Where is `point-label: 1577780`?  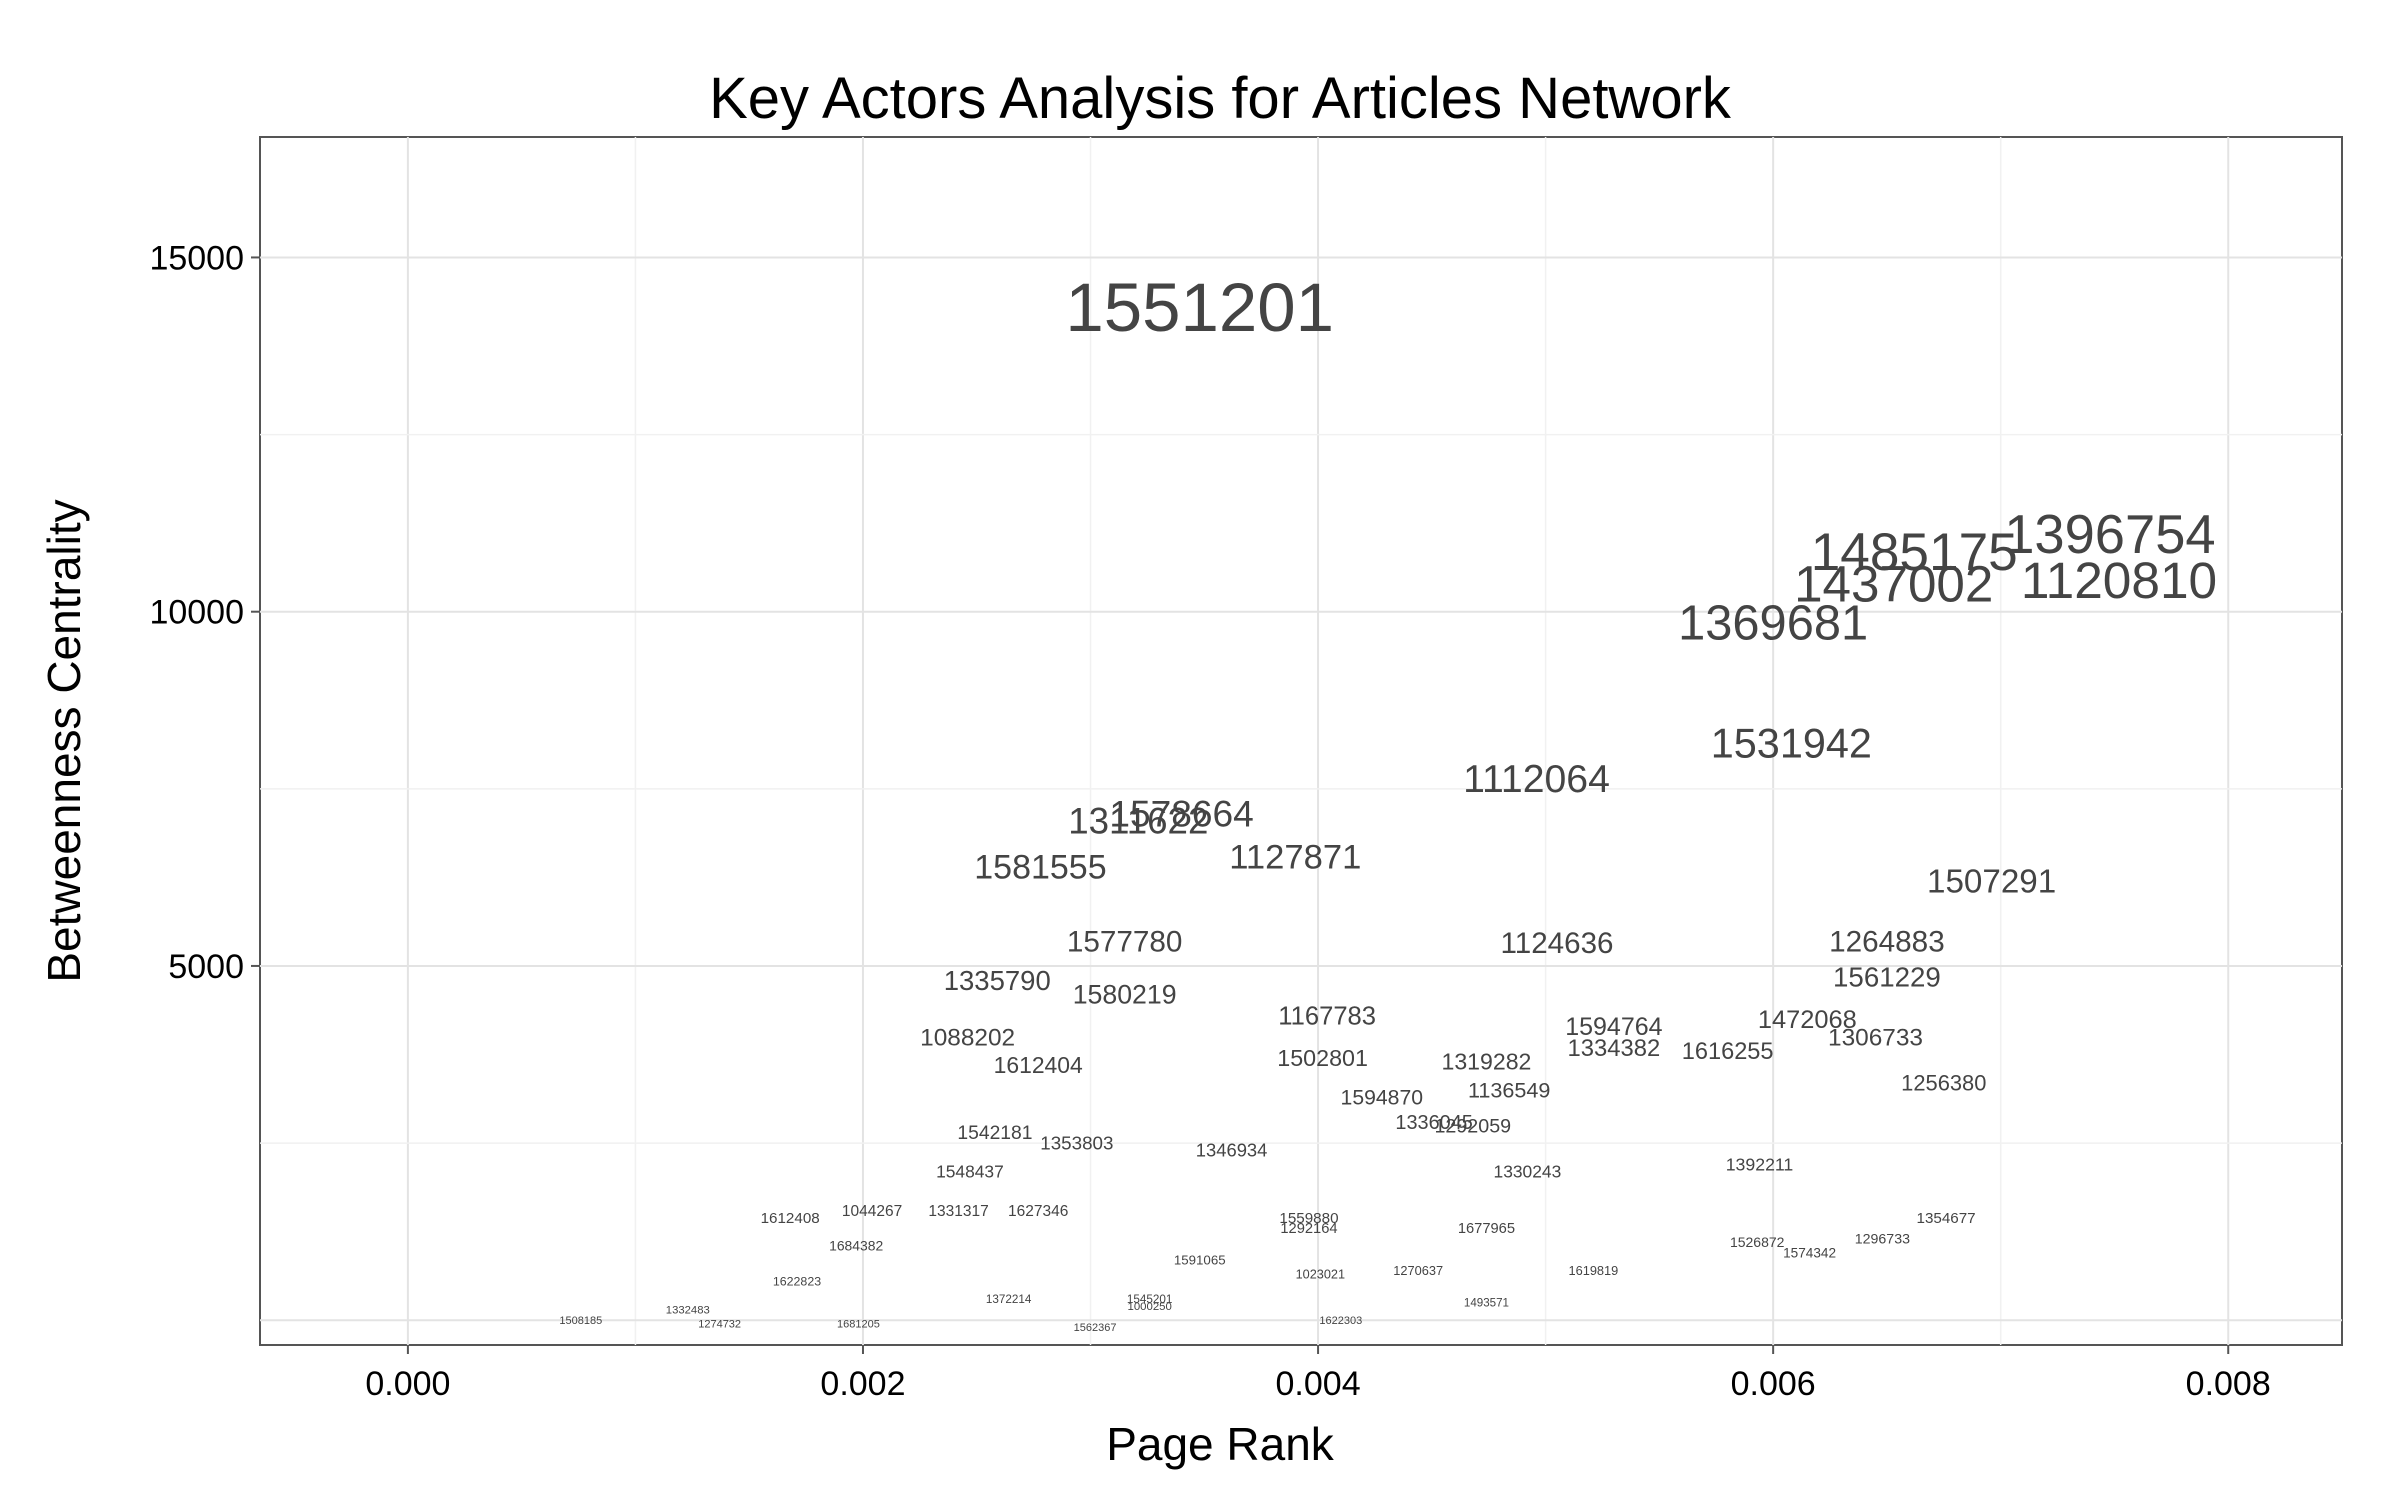
point-label: 1577780 is located at coordinates (1125, 942).